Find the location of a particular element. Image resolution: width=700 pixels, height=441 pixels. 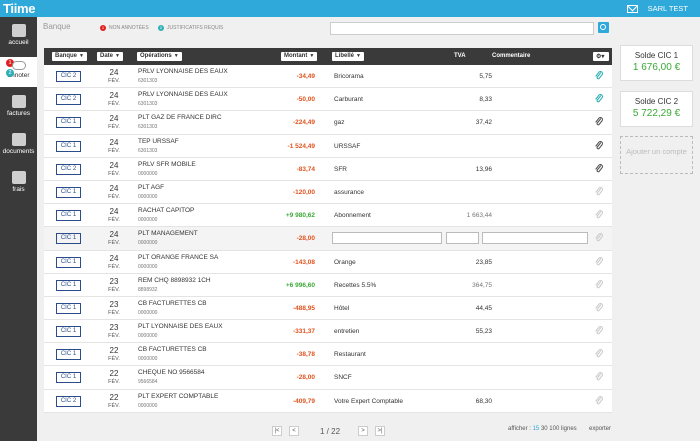

libelle-value: Votre Expert Comptable is located at coordinates (369, 401).